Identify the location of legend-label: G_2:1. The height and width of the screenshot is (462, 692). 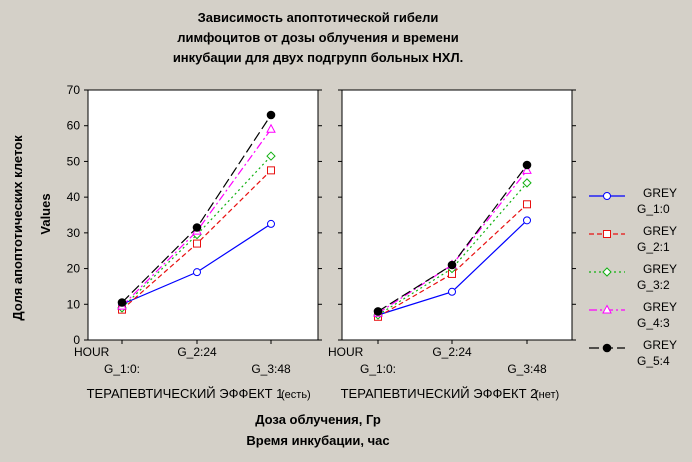
(653, 247).